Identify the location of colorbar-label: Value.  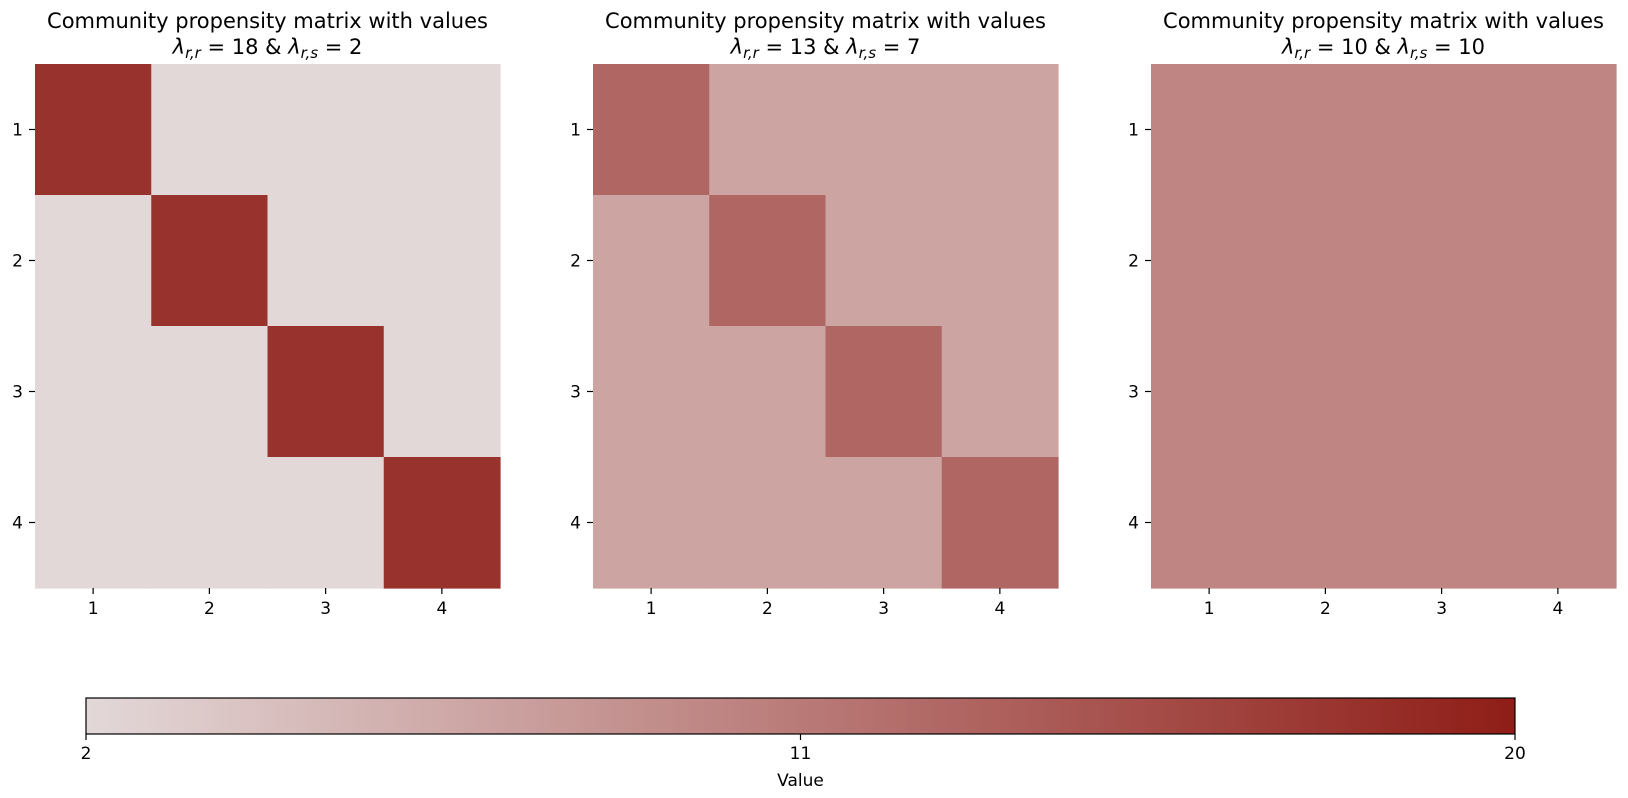
(800, 781).